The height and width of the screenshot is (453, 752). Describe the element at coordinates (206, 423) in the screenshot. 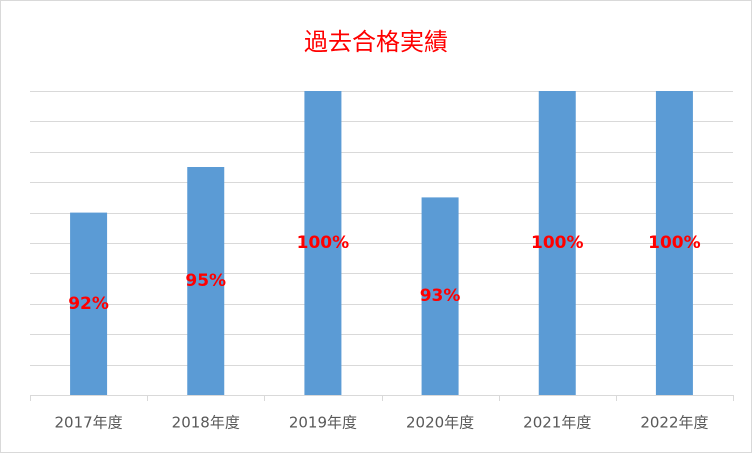

I see `x-tick-label: 2018年度` at that location.